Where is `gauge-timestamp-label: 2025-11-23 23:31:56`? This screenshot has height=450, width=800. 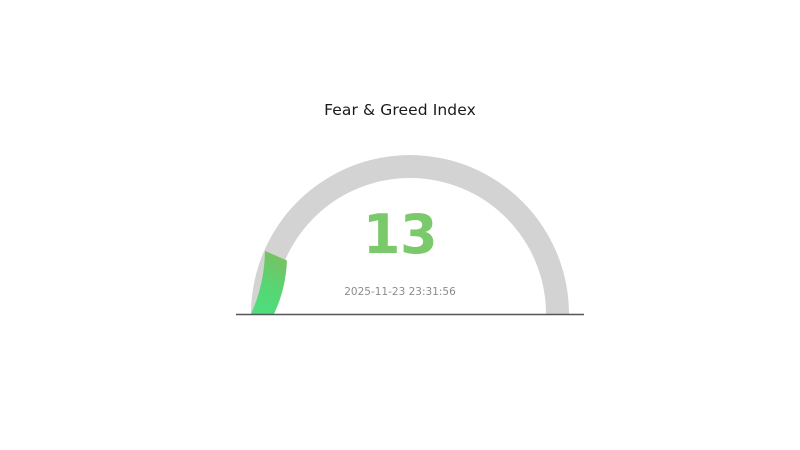
gauge-timestamp-label: 2025-11-23 23:31:56 is located at coordinates (400, 292).